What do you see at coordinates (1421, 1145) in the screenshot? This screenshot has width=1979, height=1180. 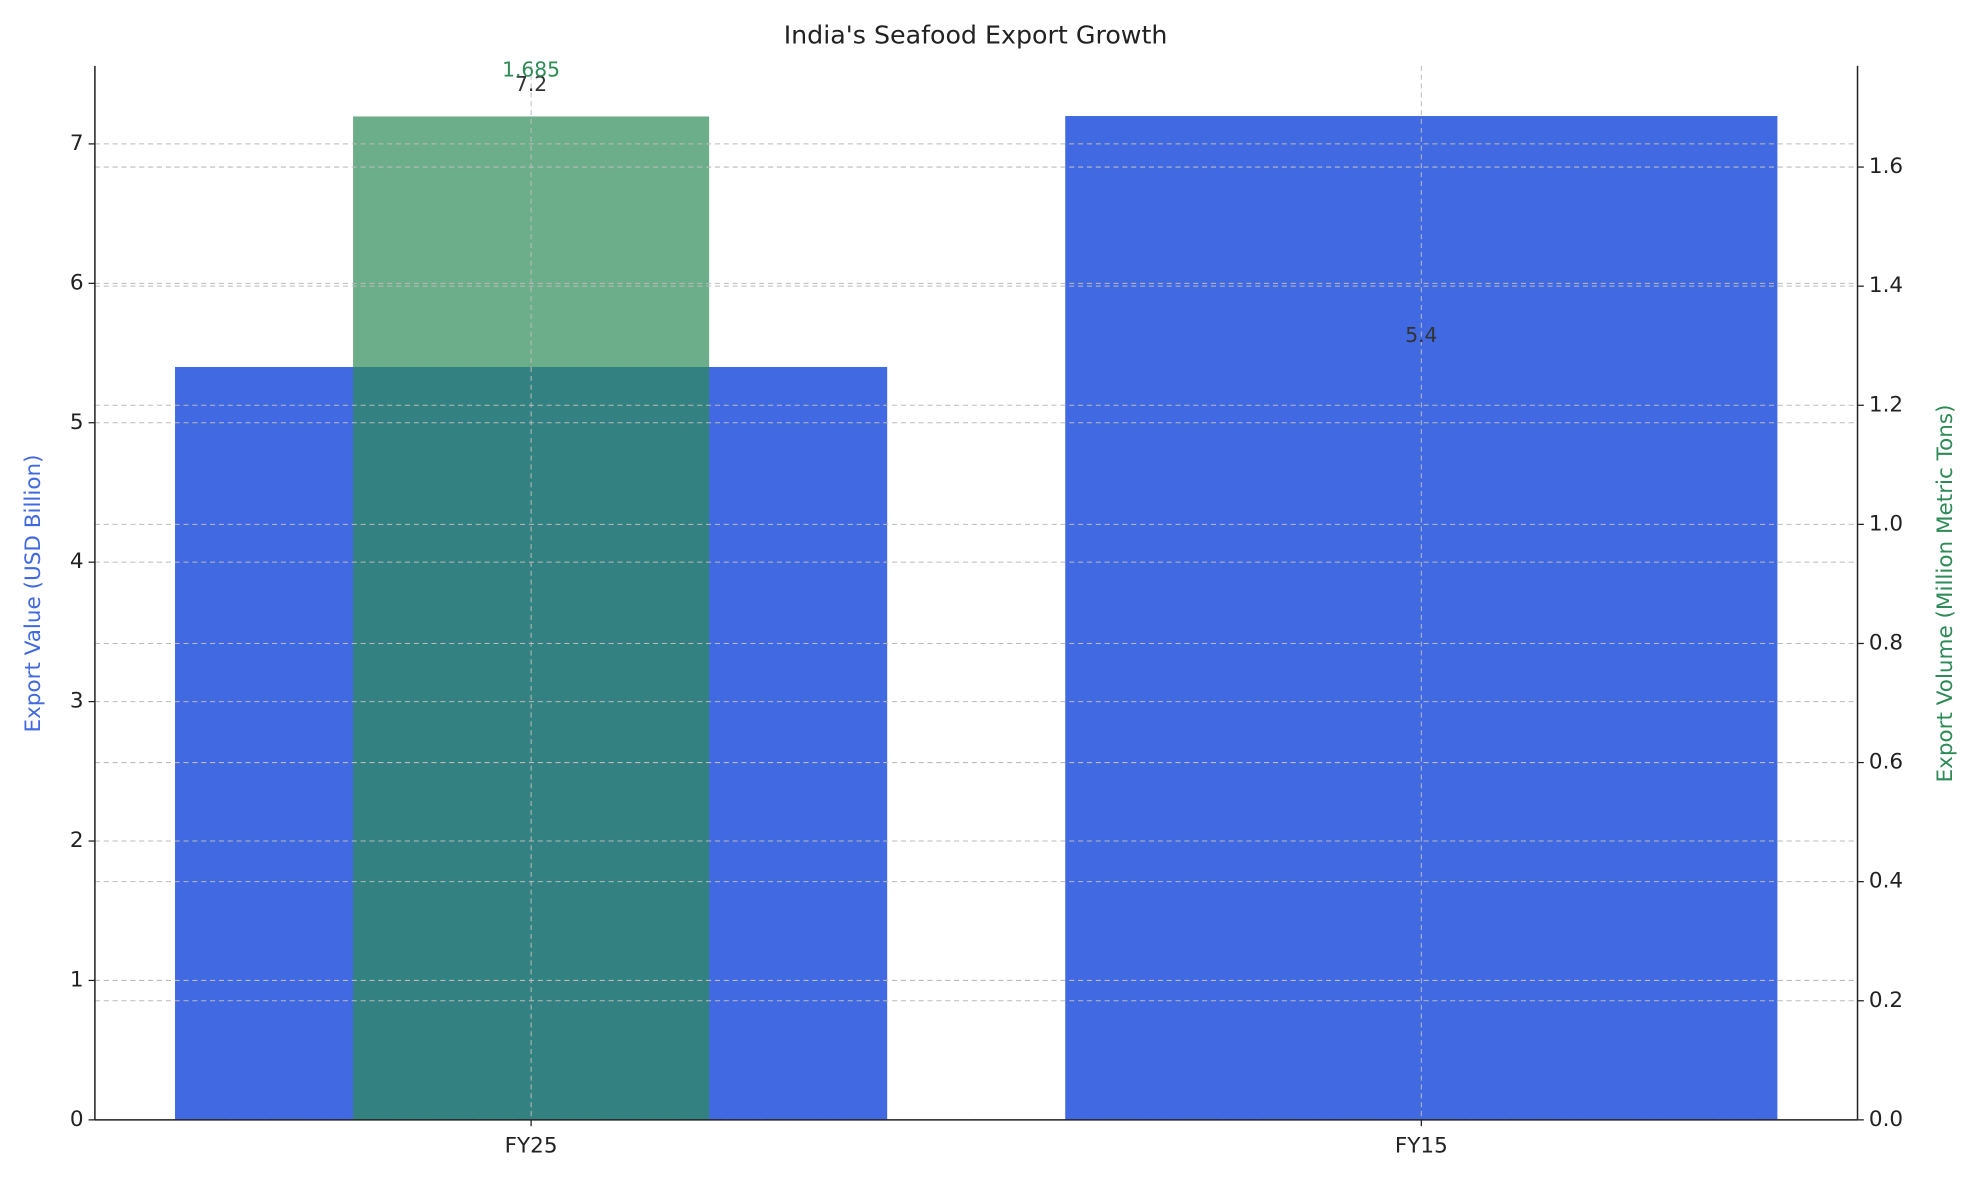 I see `x-tick-label: FY15` at bounding box center [1421, 1145].